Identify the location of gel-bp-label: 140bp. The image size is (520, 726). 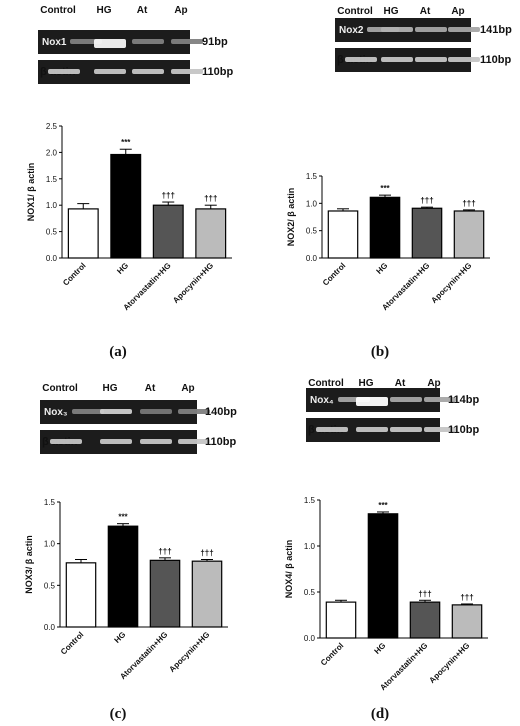
(221, 412).